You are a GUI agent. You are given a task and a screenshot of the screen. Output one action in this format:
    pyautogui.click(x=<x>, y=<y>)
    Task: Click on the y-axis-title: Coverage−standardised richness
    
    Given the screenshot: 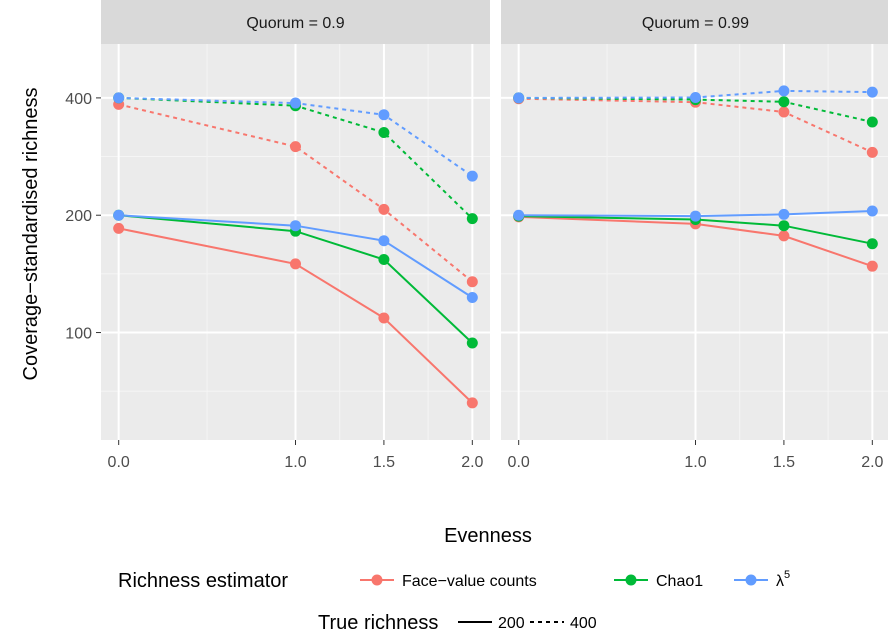 What is the action you would take?
    pyautogui.click(x=31, y=234)
    